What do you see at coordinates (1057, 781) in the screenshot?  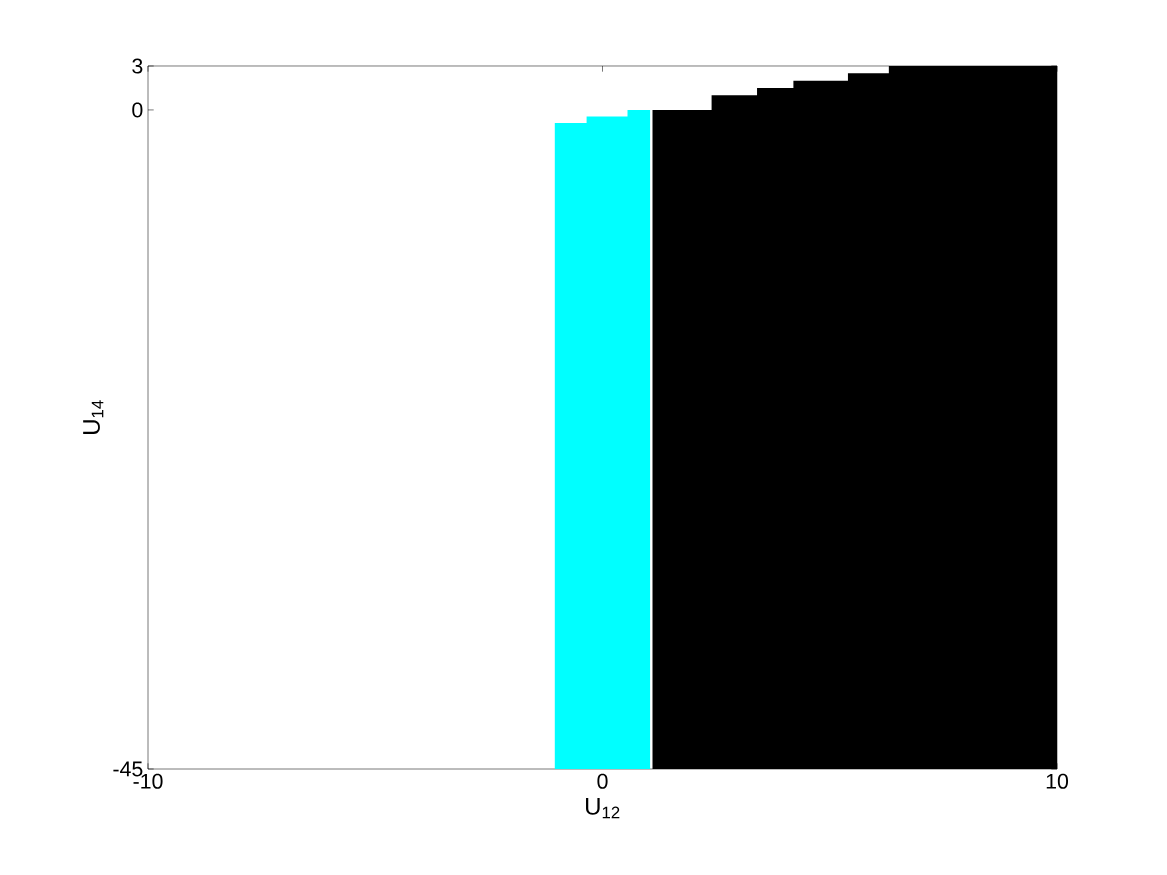 I see `x-tick-label: 10` at bounding box center [1057, 781].